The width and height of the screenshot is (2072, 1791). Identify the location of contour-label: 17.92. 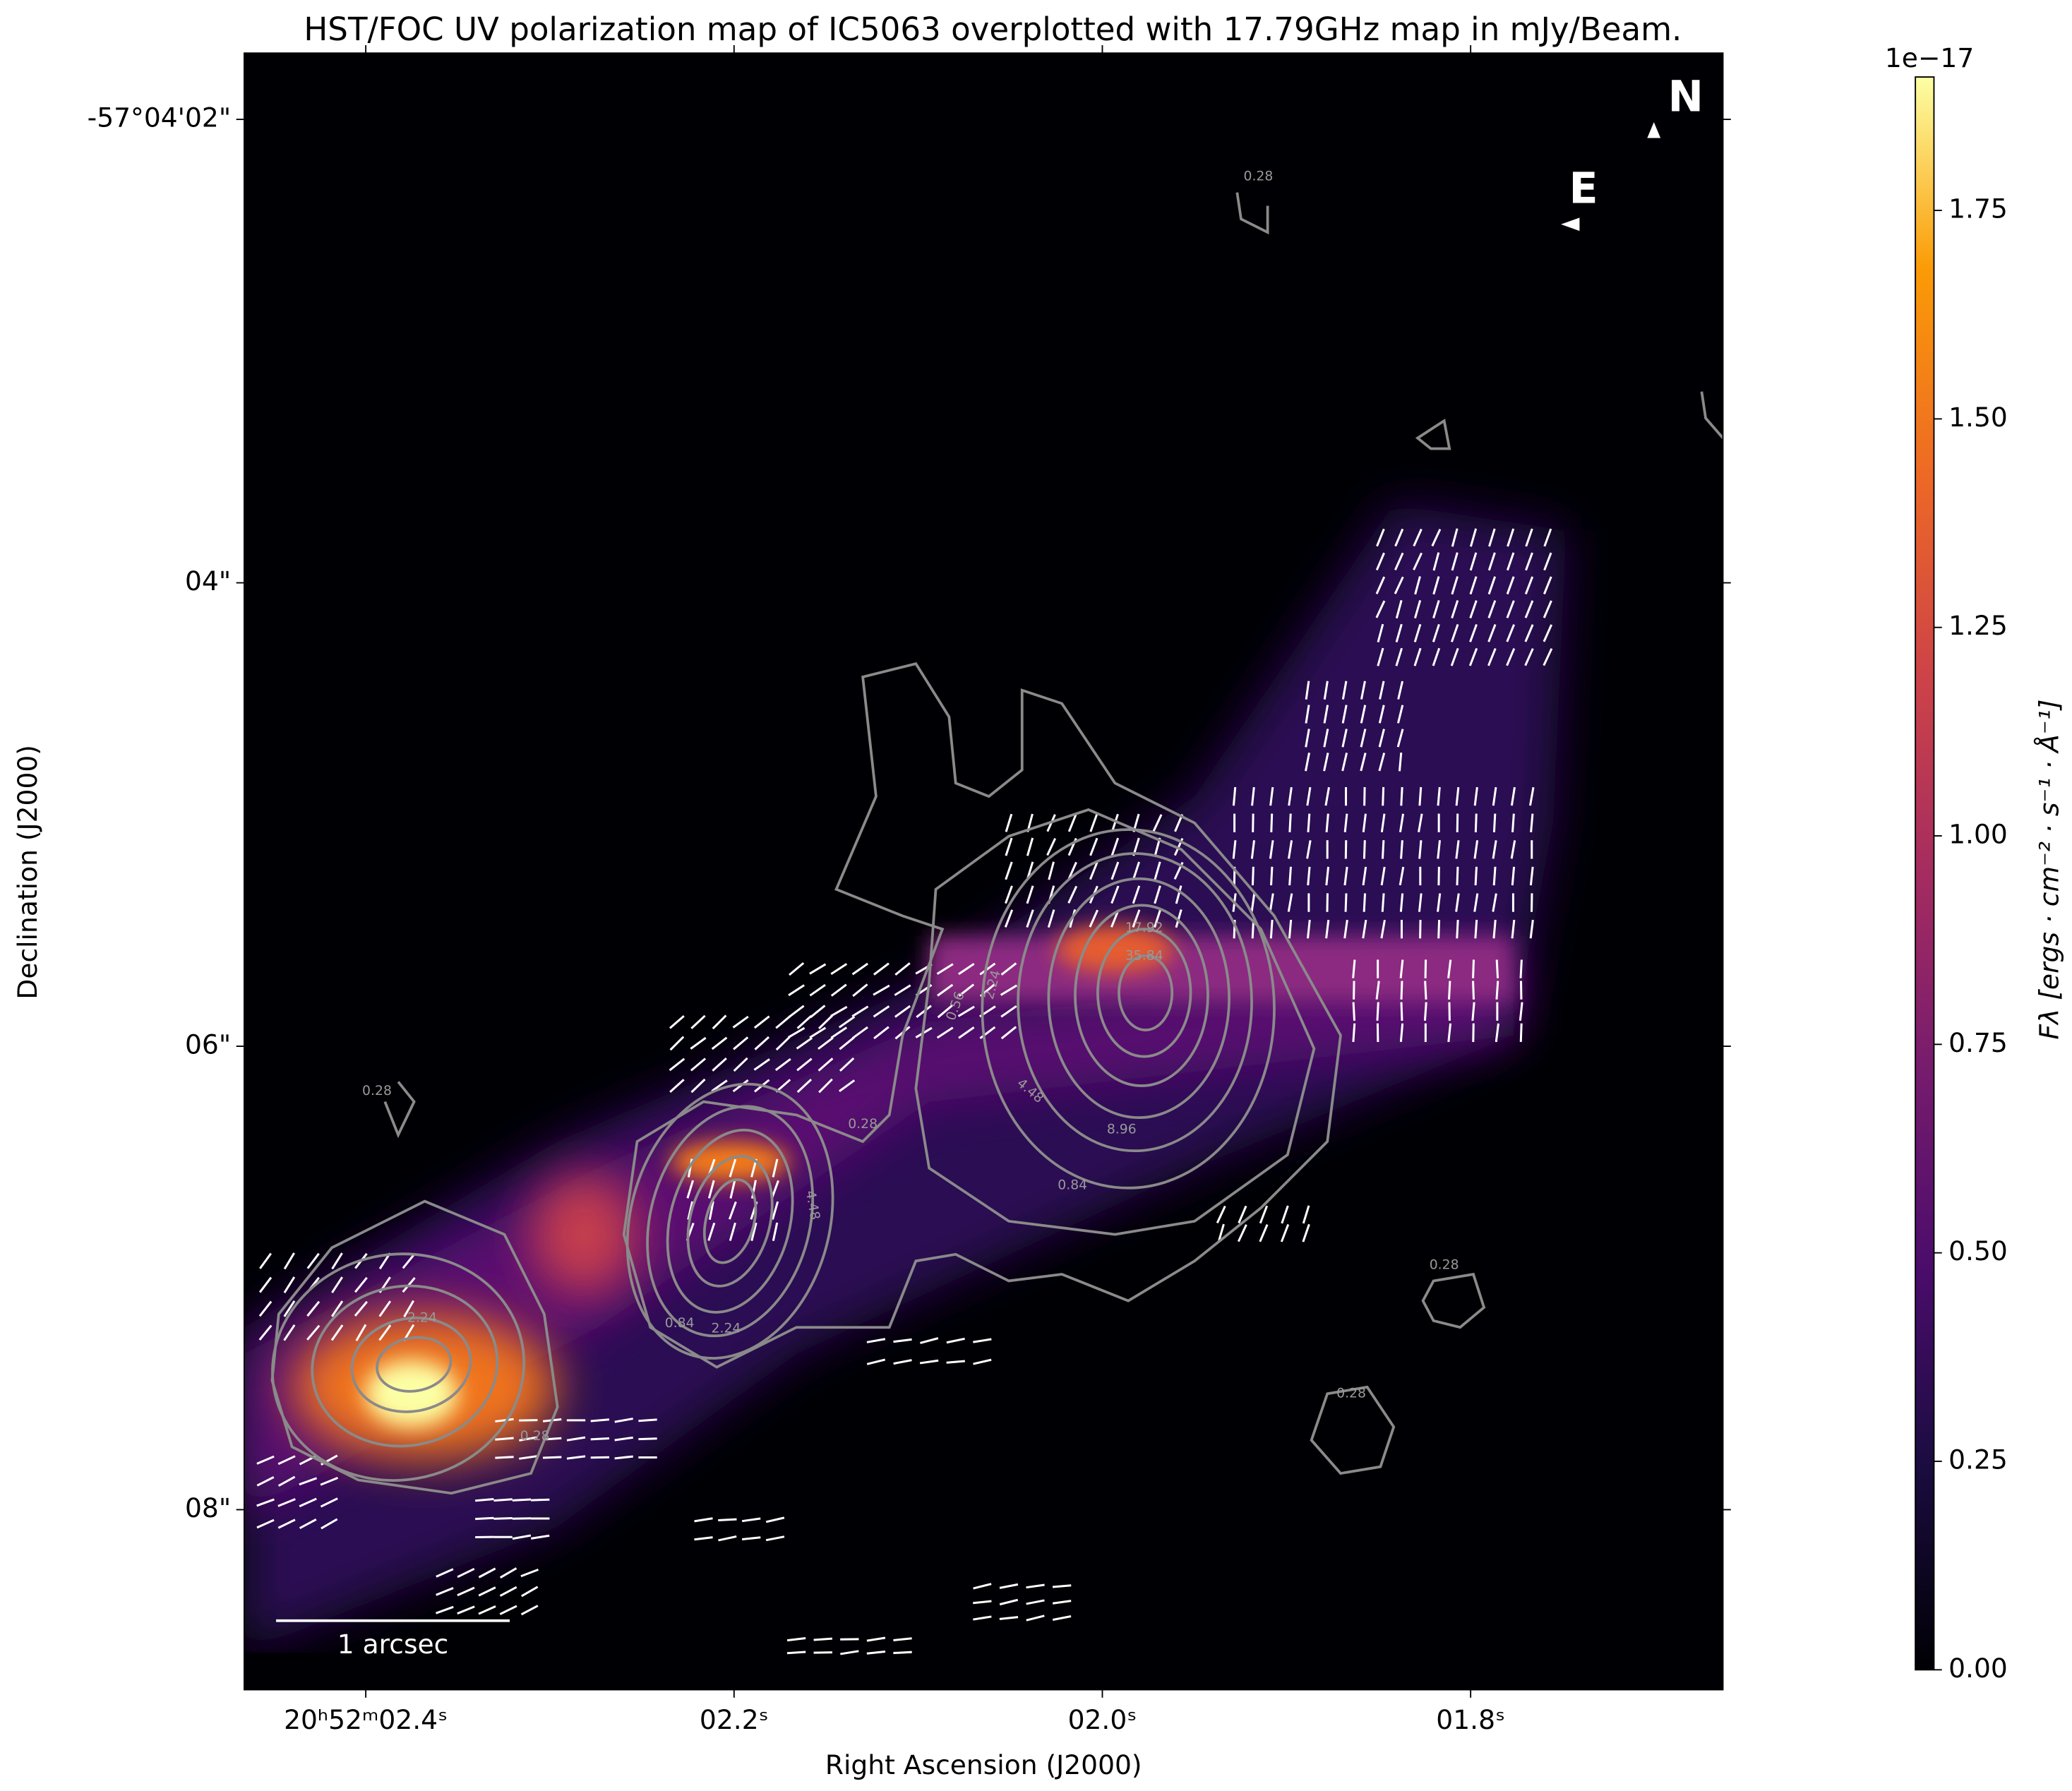
(1144, 928).